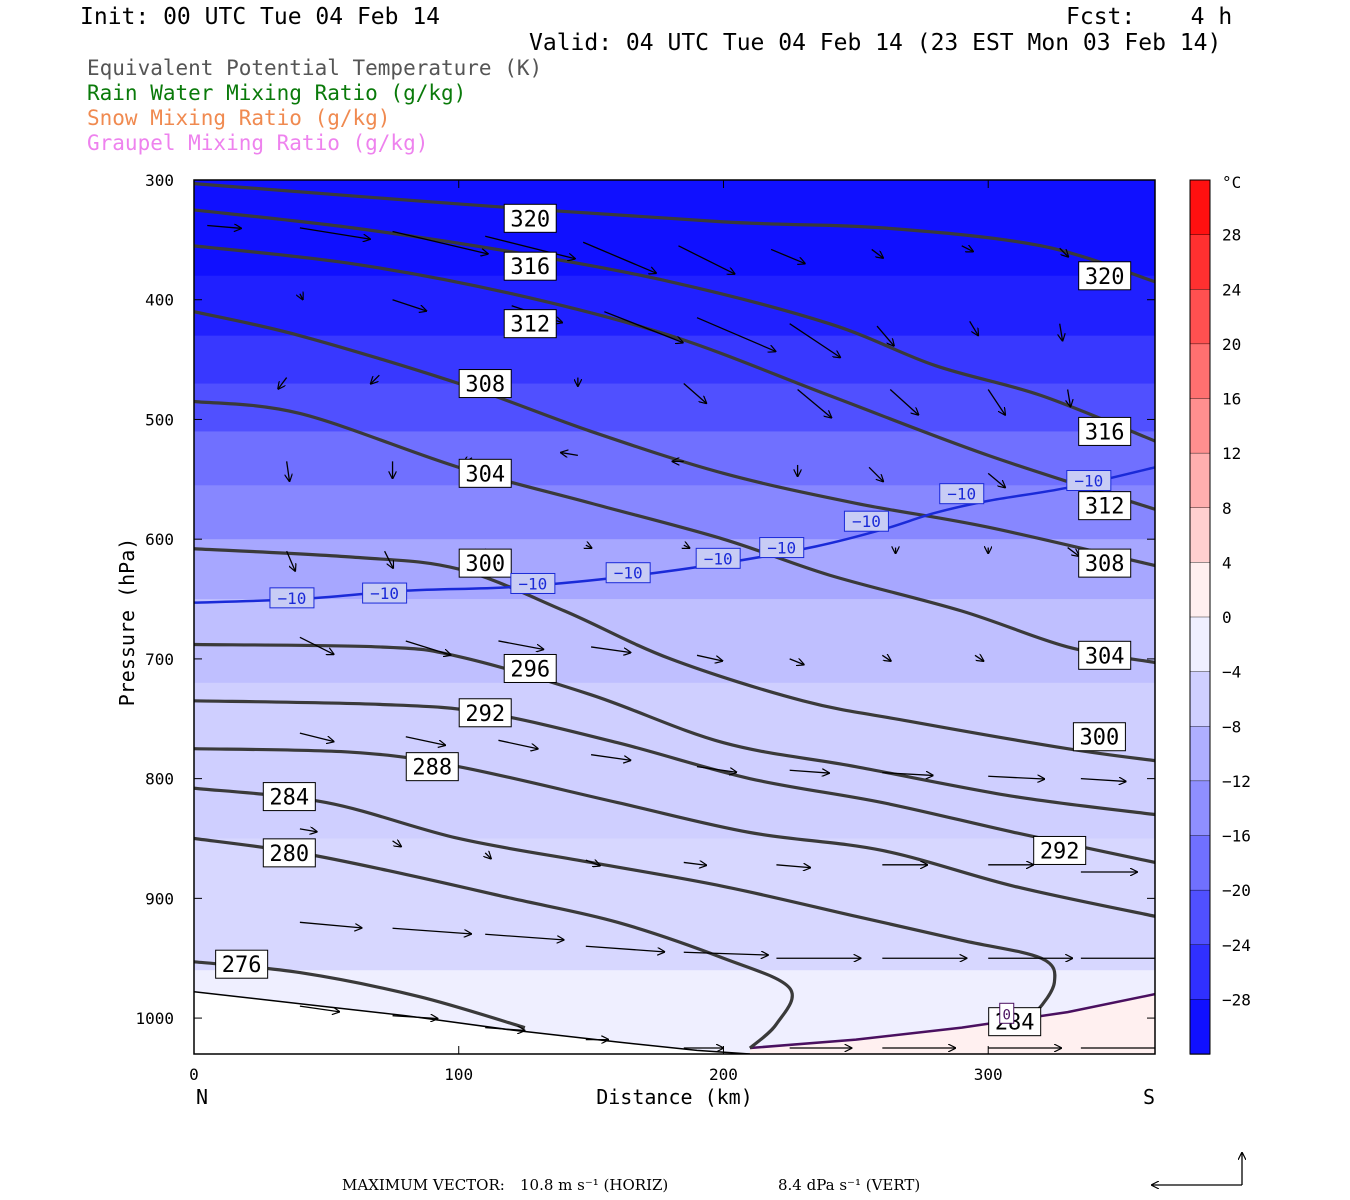 This screenshot has width=1350, height=1200. What do you see at coordinates (239, 118) in the screenshot?
I see `field-label-snow: Snow Mixing Ratio (g/kg)` at bounding box center [239, 118].